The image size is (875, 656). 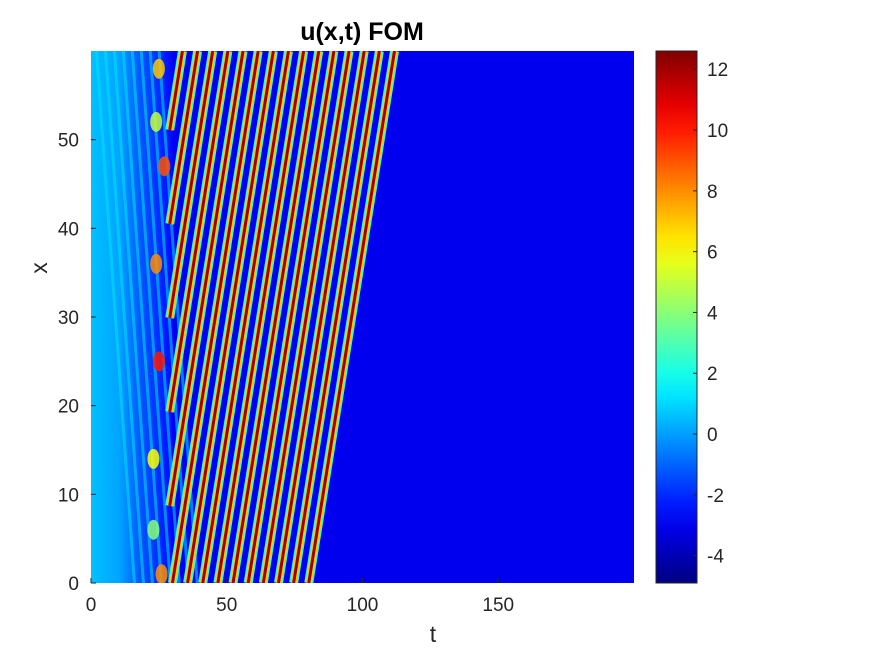 I want to click on y-tick-label: 40, so click(x=68, y=229).